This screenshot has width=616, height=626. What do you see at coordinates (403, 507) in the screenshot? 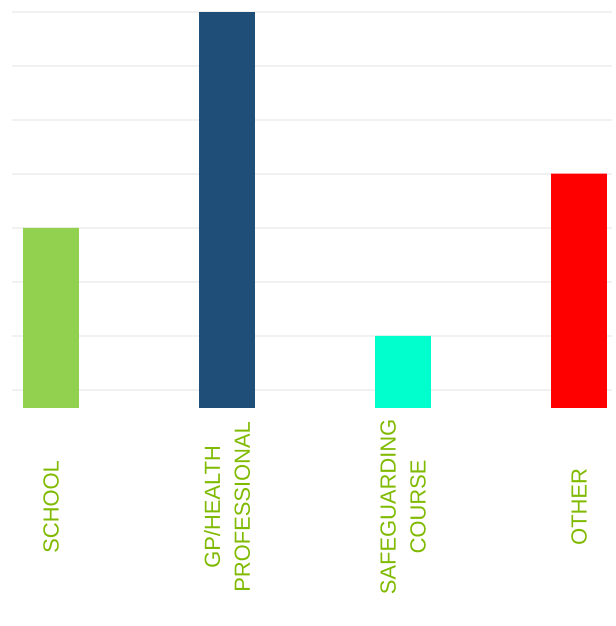
I see `x-tick-label: SAFEGUARDING COURSE` at bounding box center [403, 507].